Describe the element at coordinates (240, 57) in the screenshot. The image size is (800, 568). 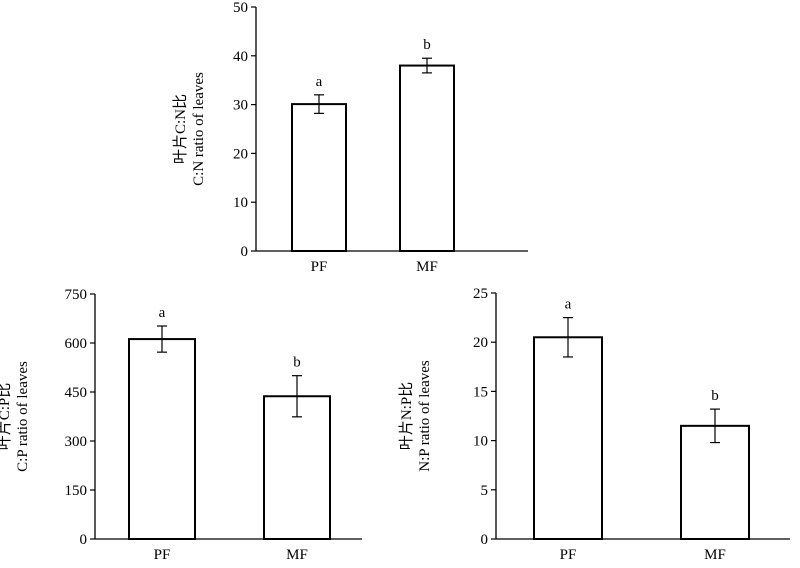
I see `y-tick-label: 40` at that location.